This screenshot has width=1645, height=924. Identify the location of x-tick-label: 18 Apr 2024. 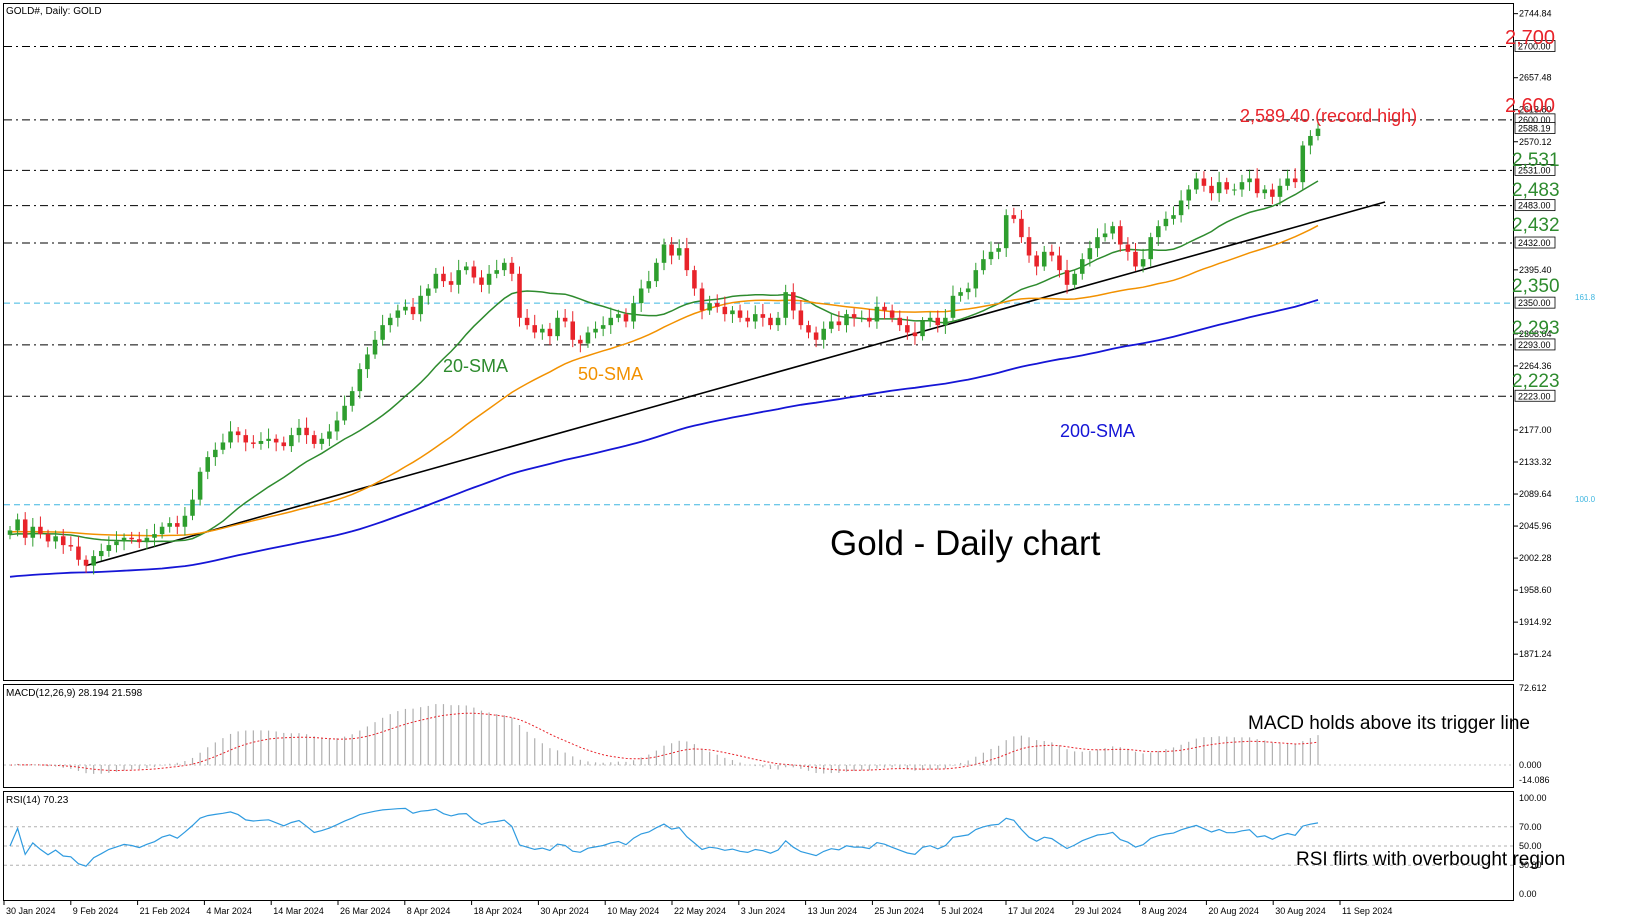
(498, 911).